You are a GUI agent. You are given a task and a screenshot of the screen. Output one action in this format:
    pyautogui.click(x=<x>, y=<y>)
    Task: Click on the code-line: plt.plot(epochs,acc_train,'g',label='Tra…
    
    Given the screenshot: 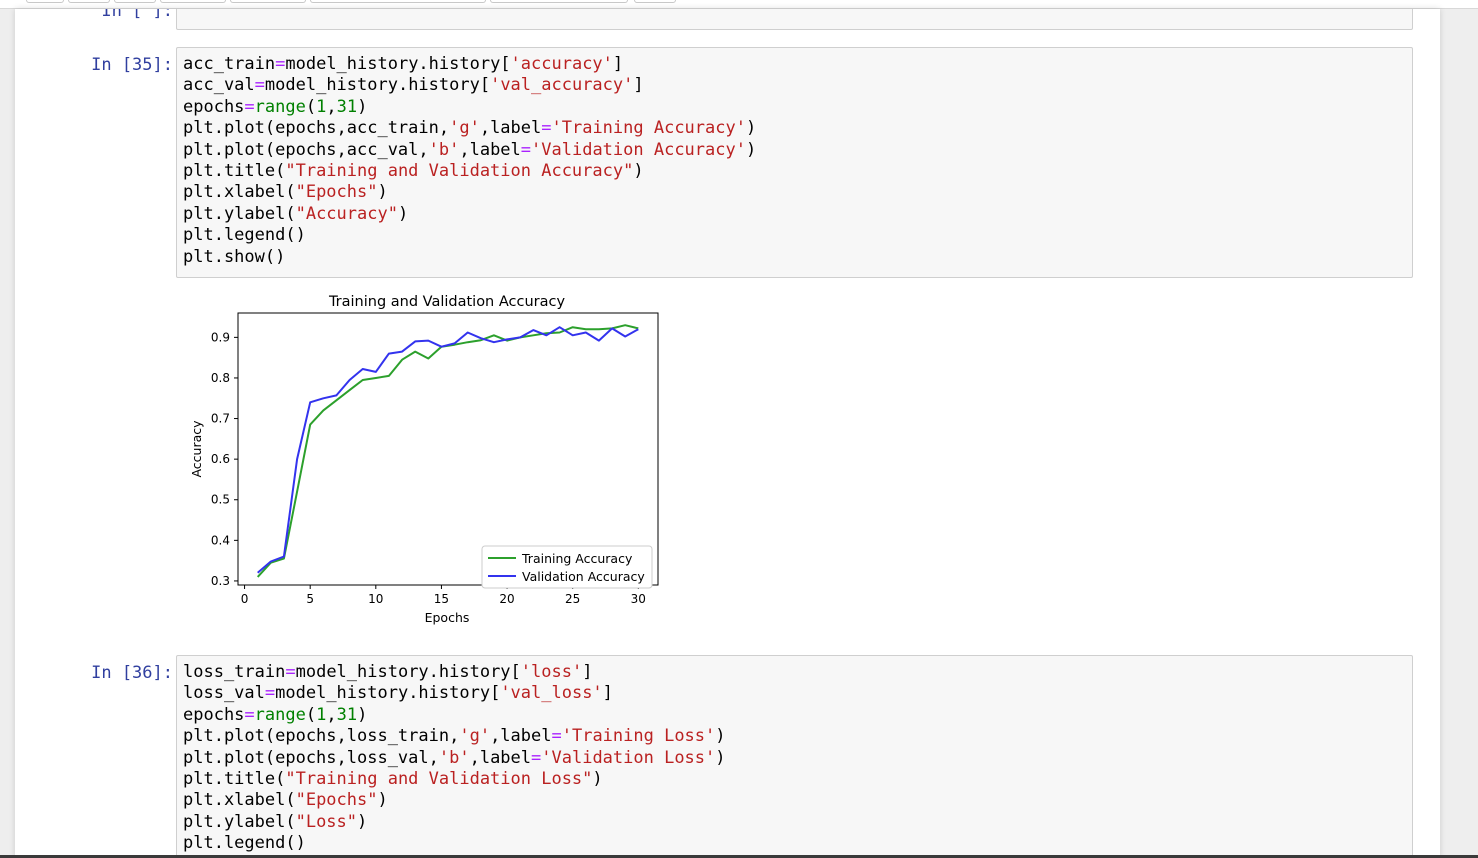 What is the action you would take?
    pyautogui.click(x=470, y=128)
    